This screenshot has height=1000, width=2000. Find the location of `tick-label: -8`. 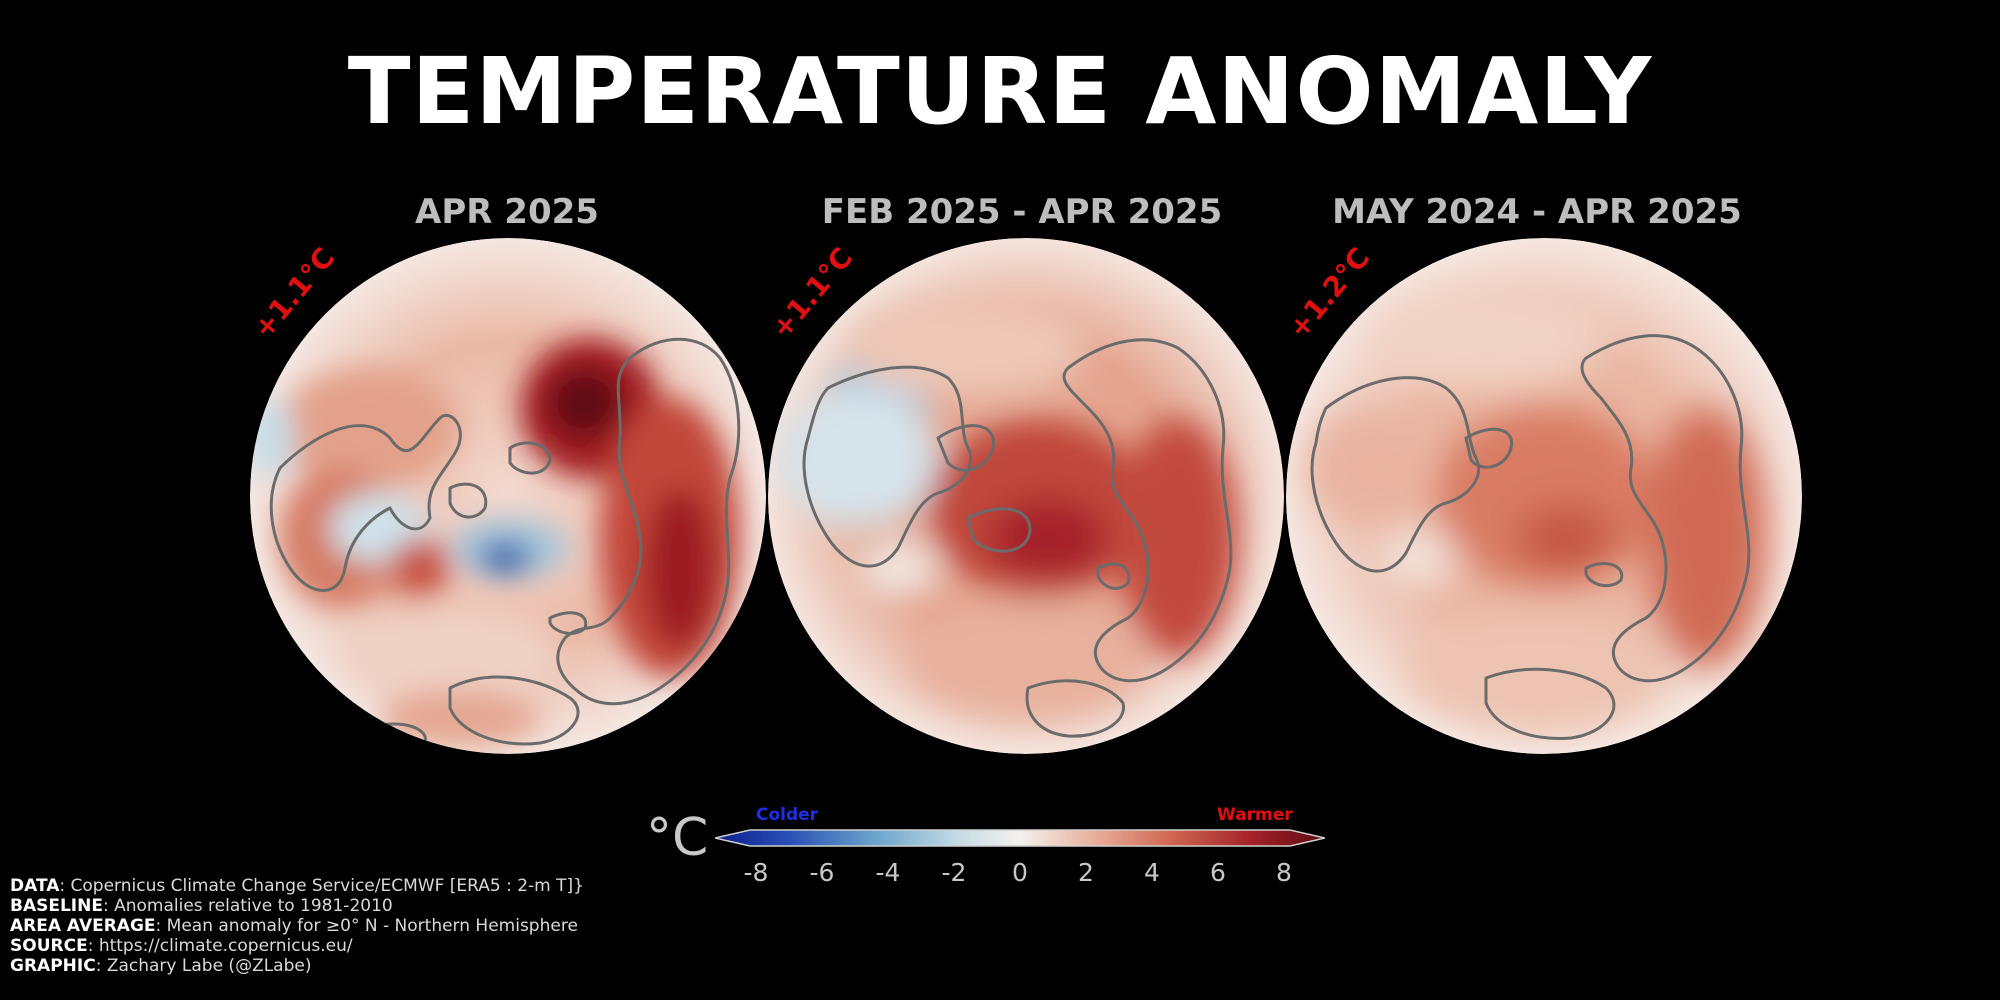

tick-label: -8 is located at coordinates (756, 872).